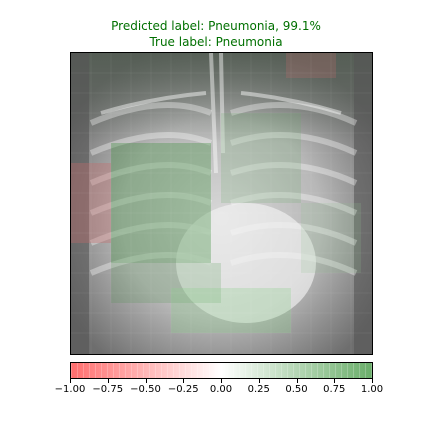 This screenshot has height=432, width=432. What do you see at coordinates (108, 389) in the screenshot?
I see `colorbar-tick-label: −0.75` at bounding box center [108, 389].